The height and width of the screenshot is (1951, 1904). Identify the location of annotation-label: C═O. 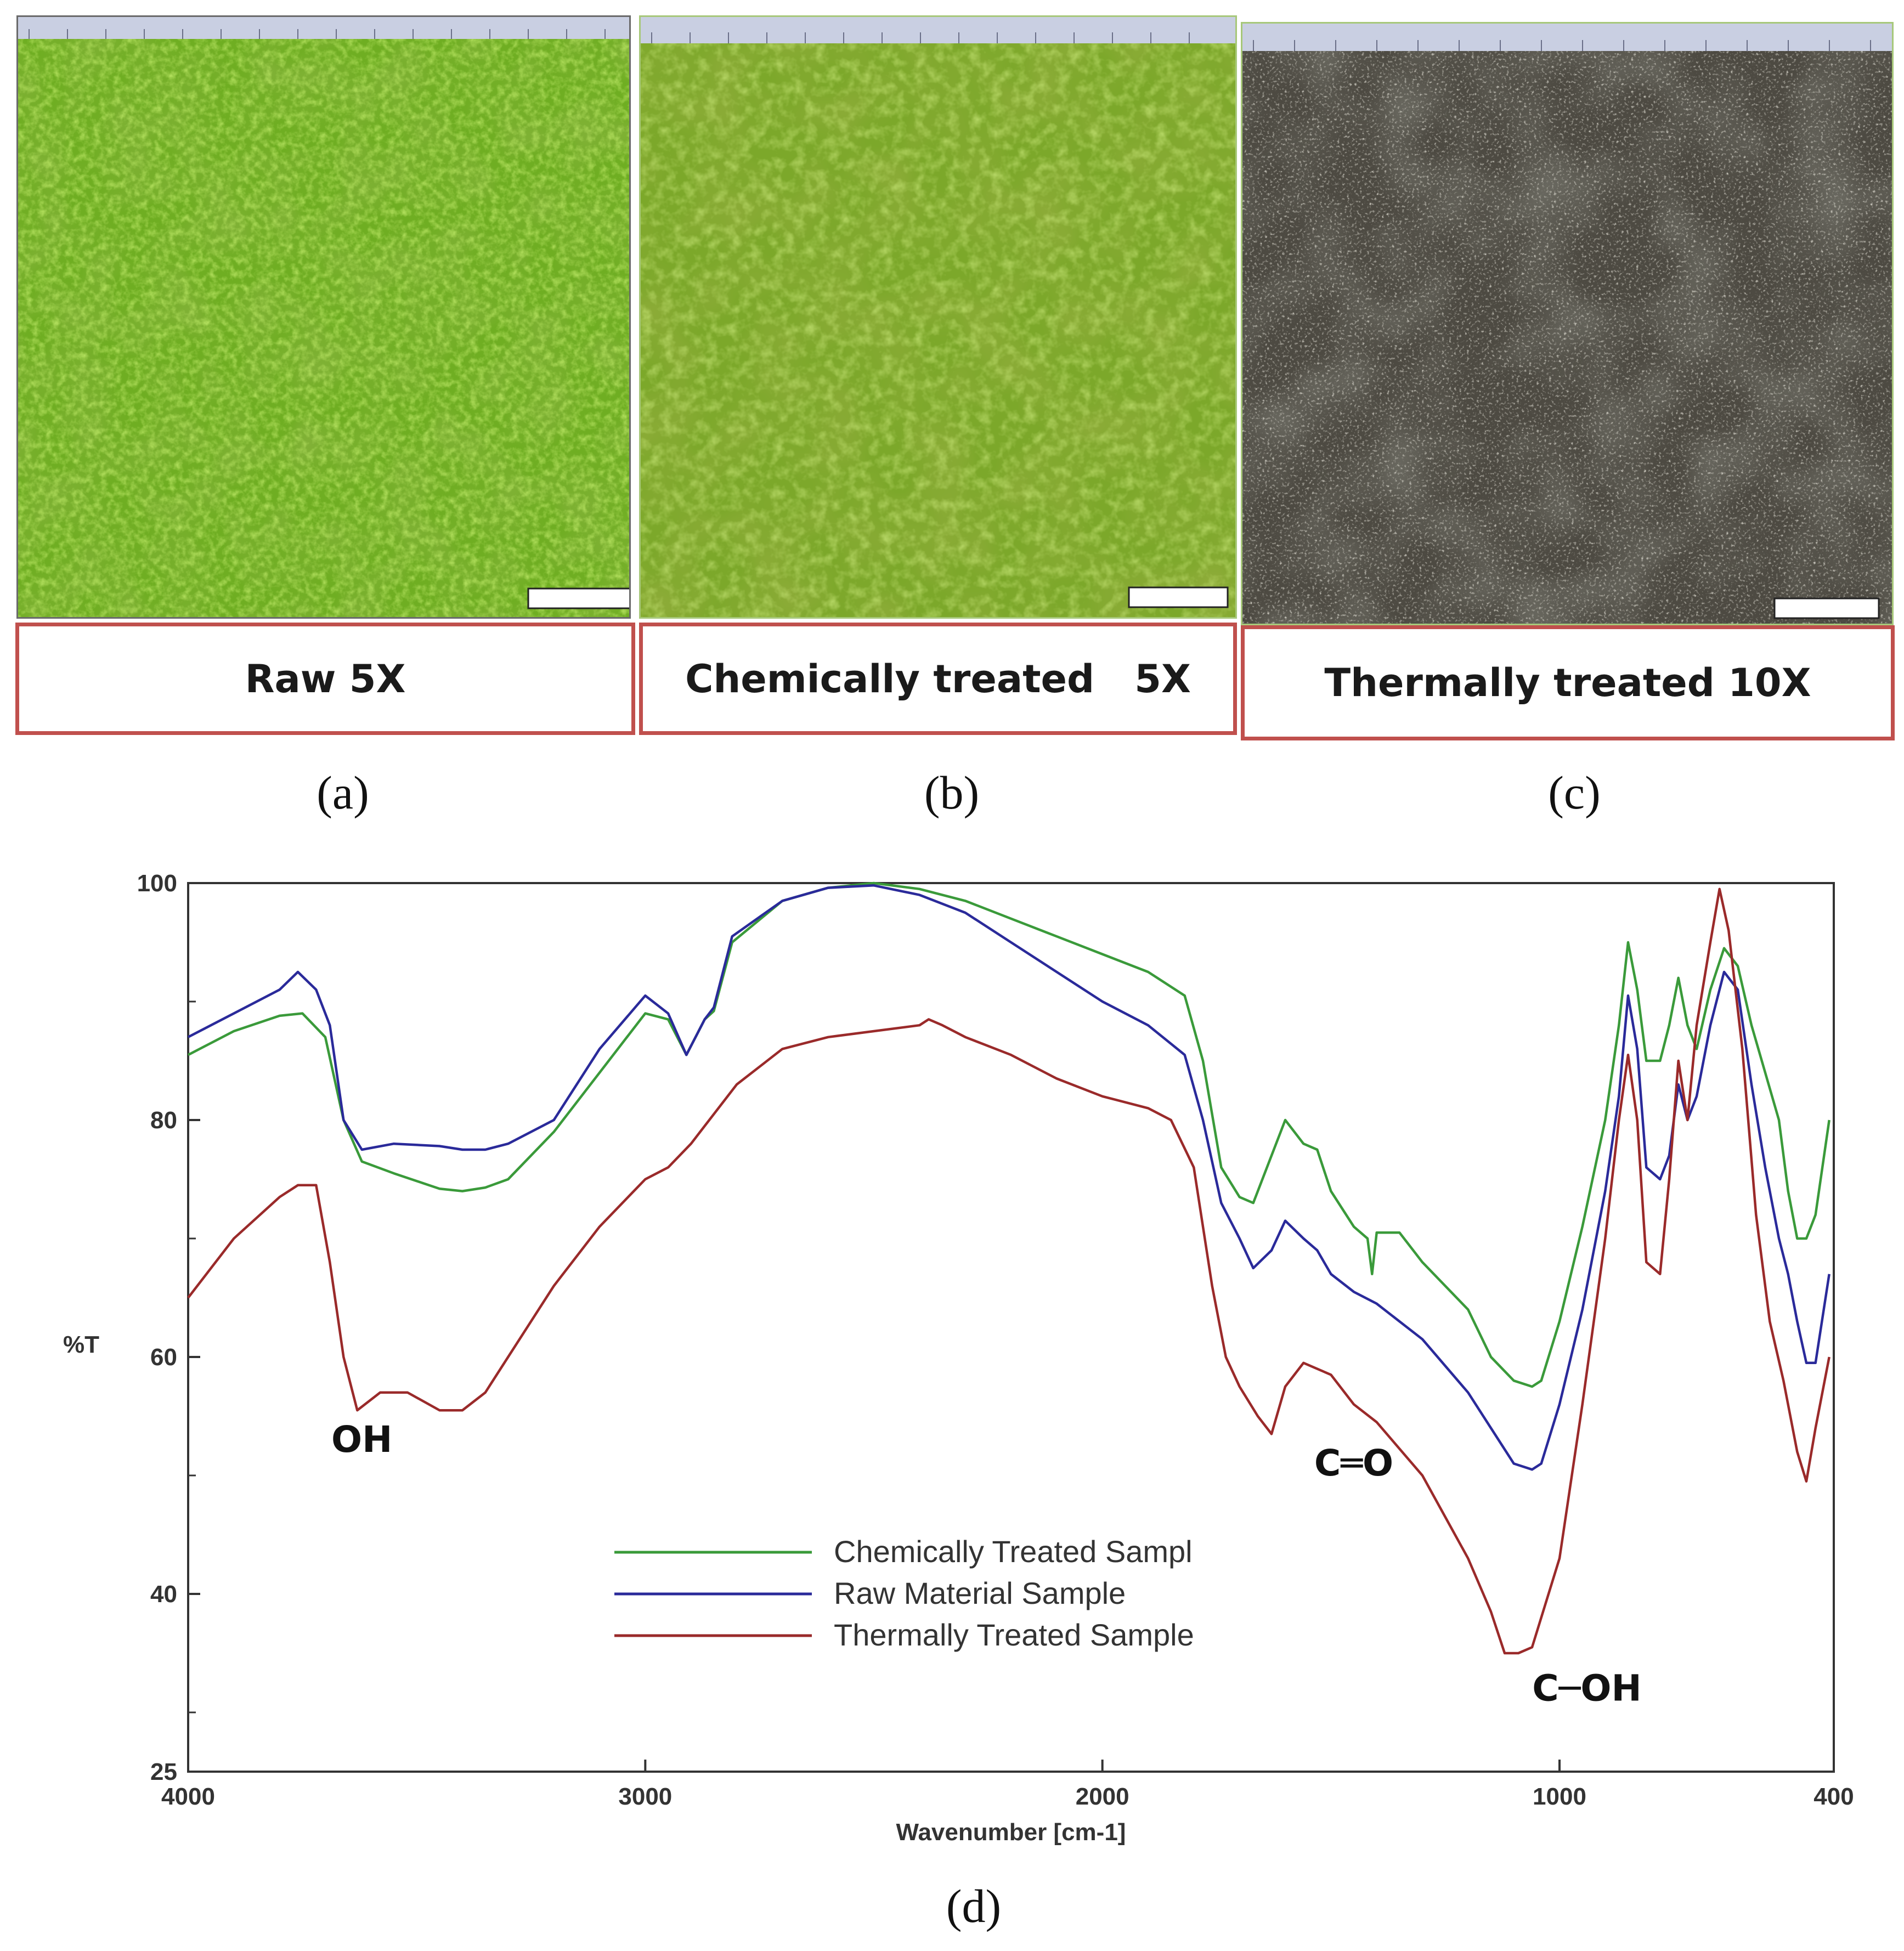
(1353, 1463).